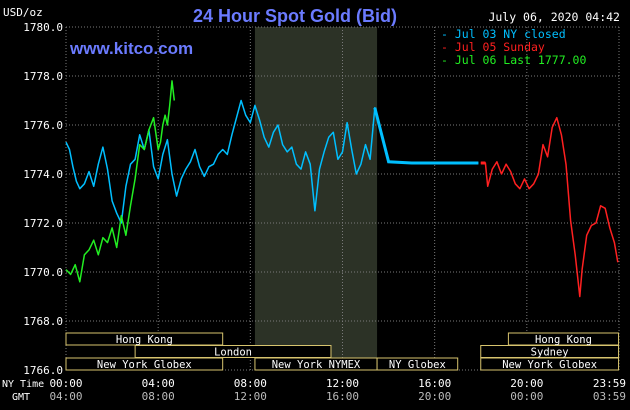 Image resolution: width=630 pixels, height=410 pixels. I want to click on x-tick-label-gmt: 16:00, so click(342, 396).